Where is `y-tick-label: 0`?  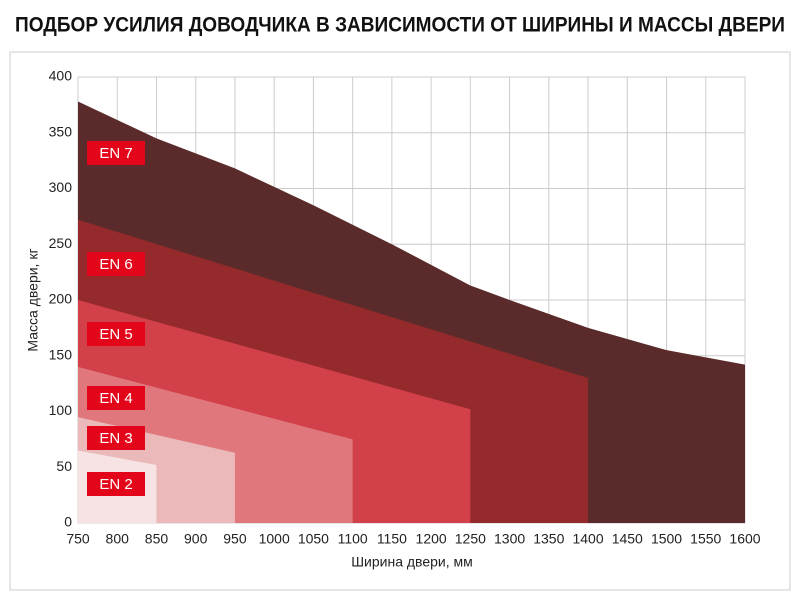 y-tick-label: 0 is located at coordinates (68, 522).